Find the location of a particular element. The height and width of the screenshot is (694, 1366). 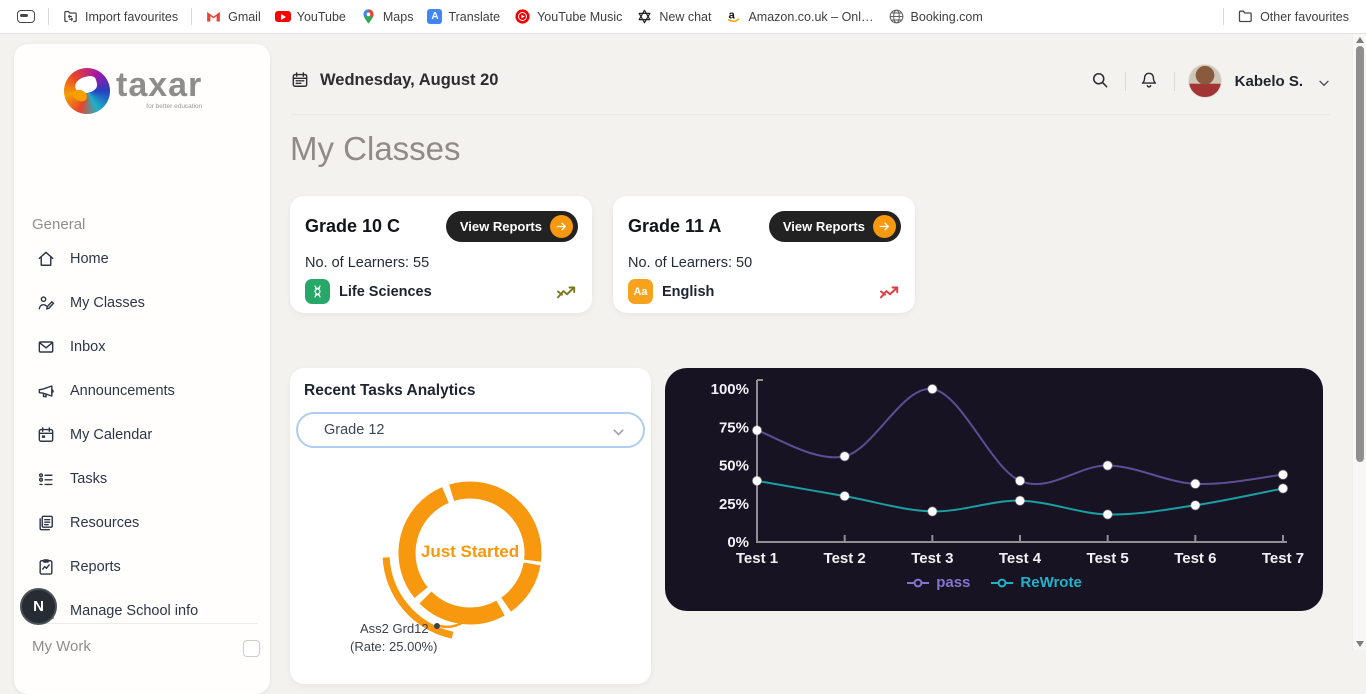

class-title: Grade 11 A is located at coordinates (675, 226).